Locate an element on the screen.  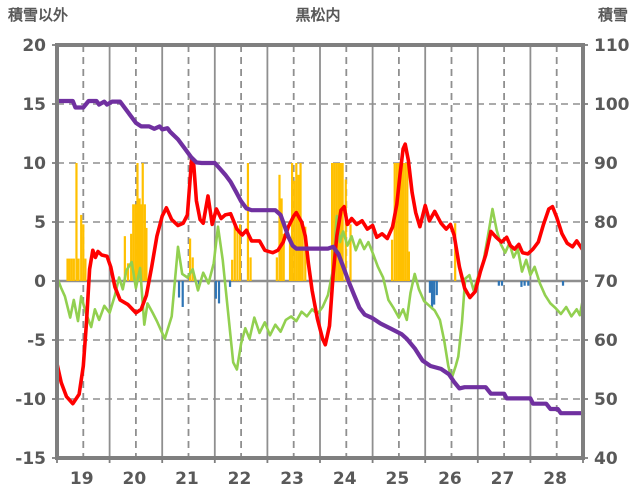
x-axis-tick-label: 28 is located at coordinates (555, 479).